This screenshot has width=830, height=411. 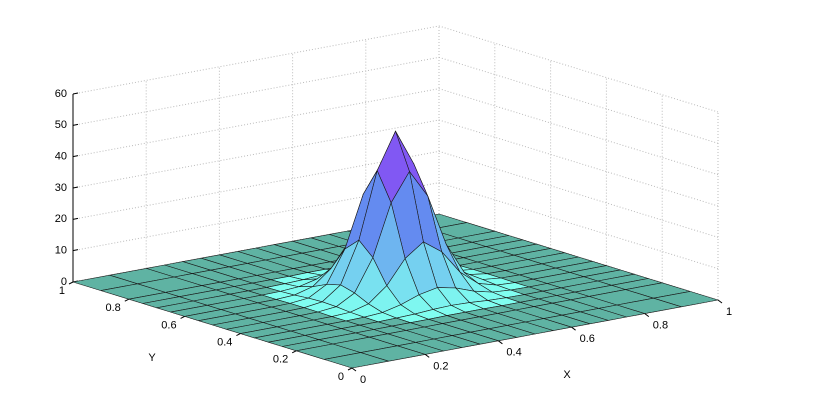 What do you see at coordinates (224, 343) in the screenshot?
I see `y-tick-label: 0.4` at bounding box center [224, 343].